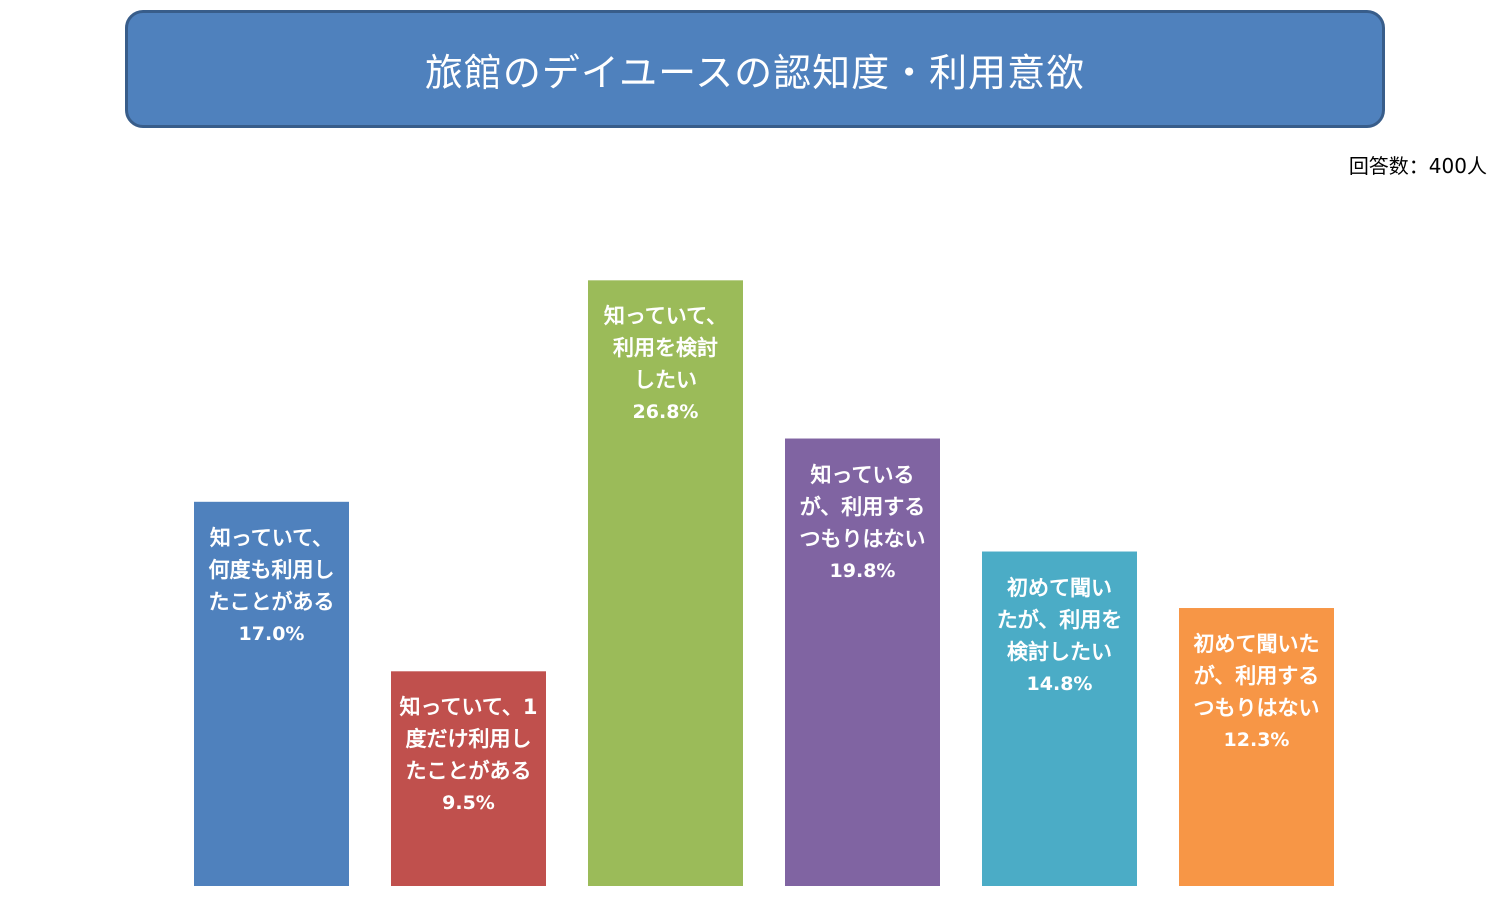 This screenshot has height=915, width=1509. I want to click on chart-title: 旅館のデイユースの認知度・利用意欲, so click(755, 72).